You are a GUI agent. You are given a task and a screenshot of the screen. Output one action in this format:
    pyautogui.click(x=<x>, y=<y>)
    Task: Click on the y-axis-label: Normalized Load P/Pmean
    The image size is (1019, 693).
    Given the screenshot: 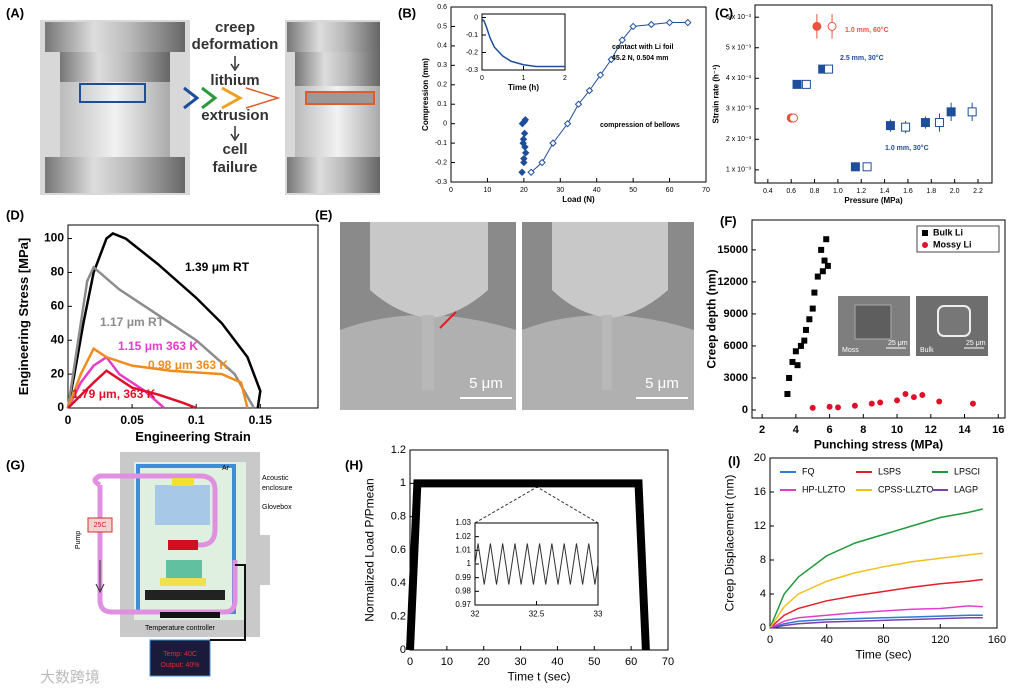 What is the action you would take?
    pyautogui.click(x=370, y=549)
    